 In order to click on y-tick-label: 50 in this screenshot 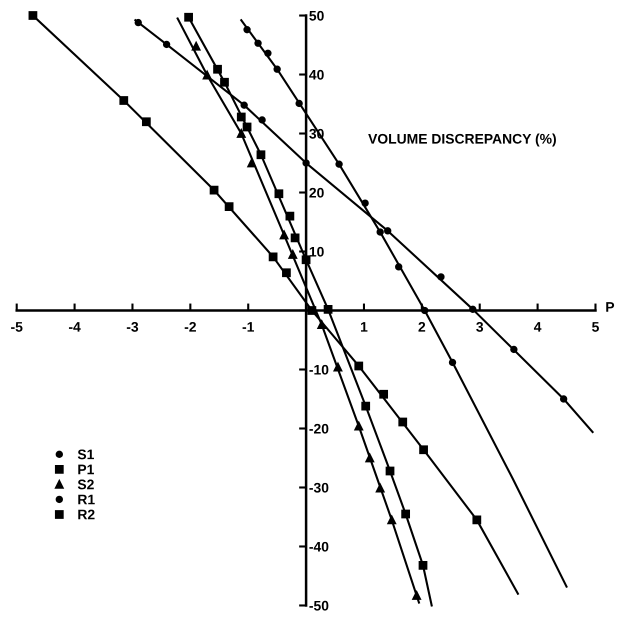, I will do `click(316, 15)`.